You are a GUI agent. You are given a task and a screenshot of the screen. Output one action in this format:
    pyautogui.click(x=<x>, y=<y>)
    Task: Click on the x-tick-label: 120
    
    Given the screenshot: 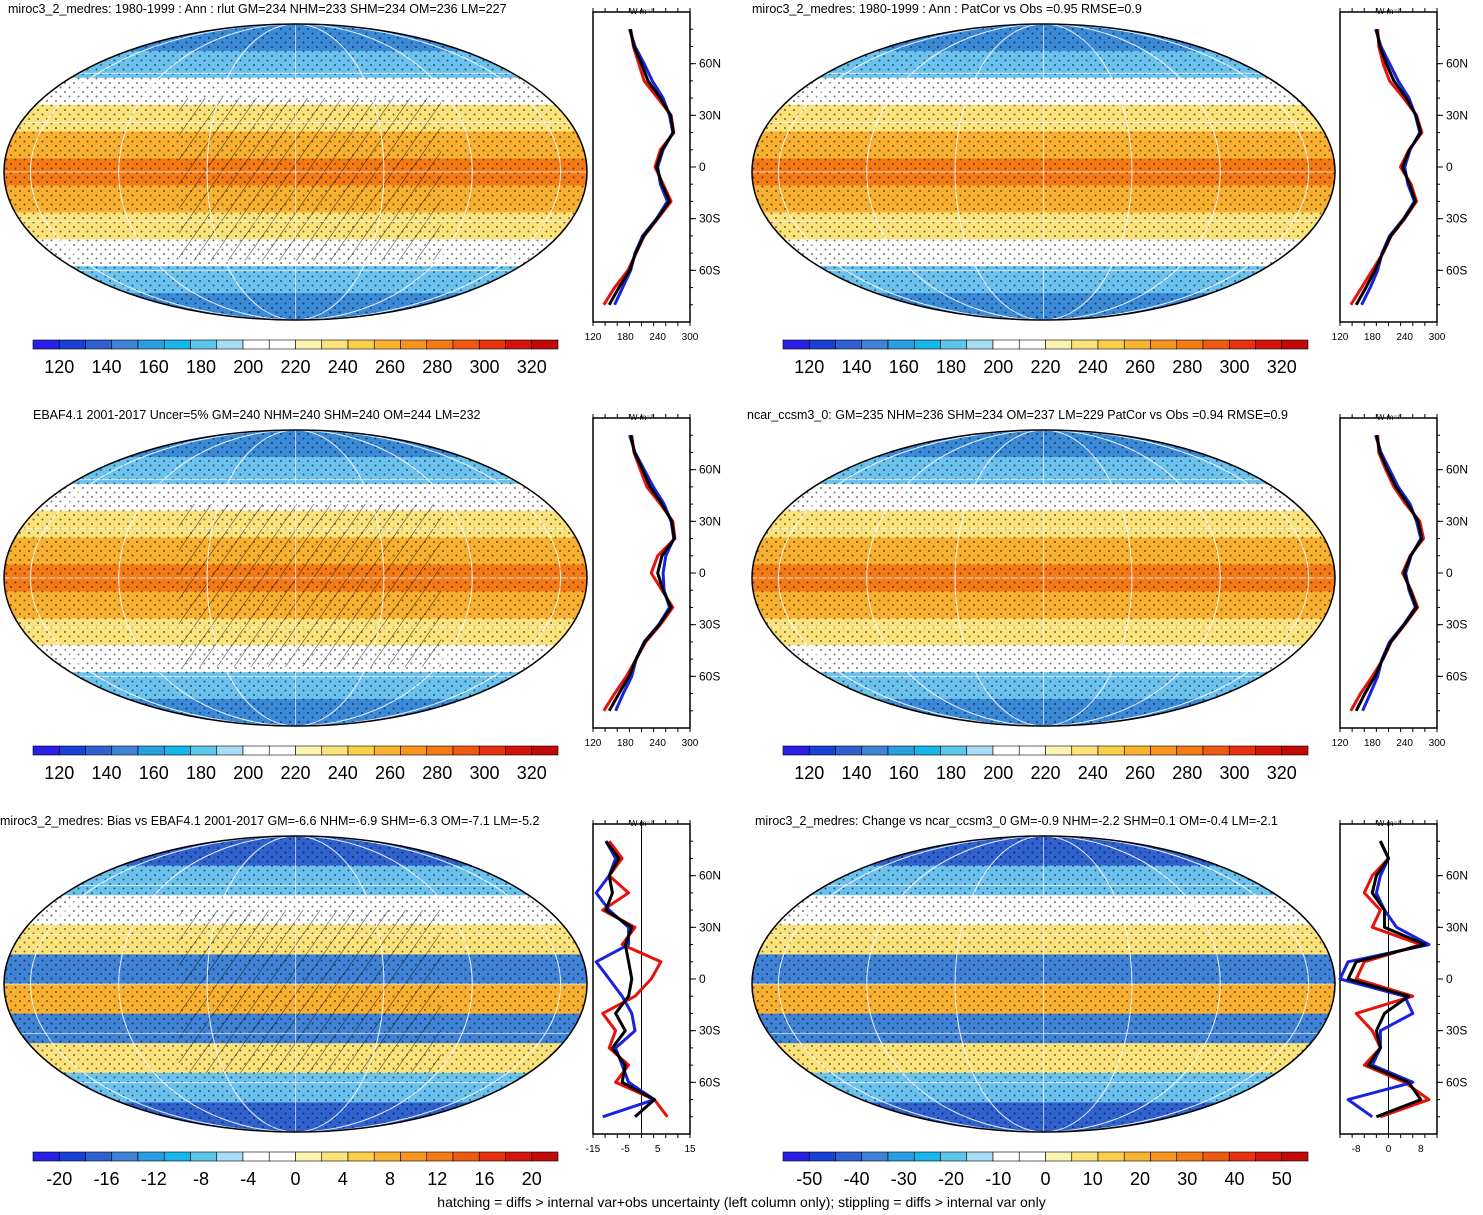 What is the action you would take?
    pyautogui.click(x=1340, y=743)
    